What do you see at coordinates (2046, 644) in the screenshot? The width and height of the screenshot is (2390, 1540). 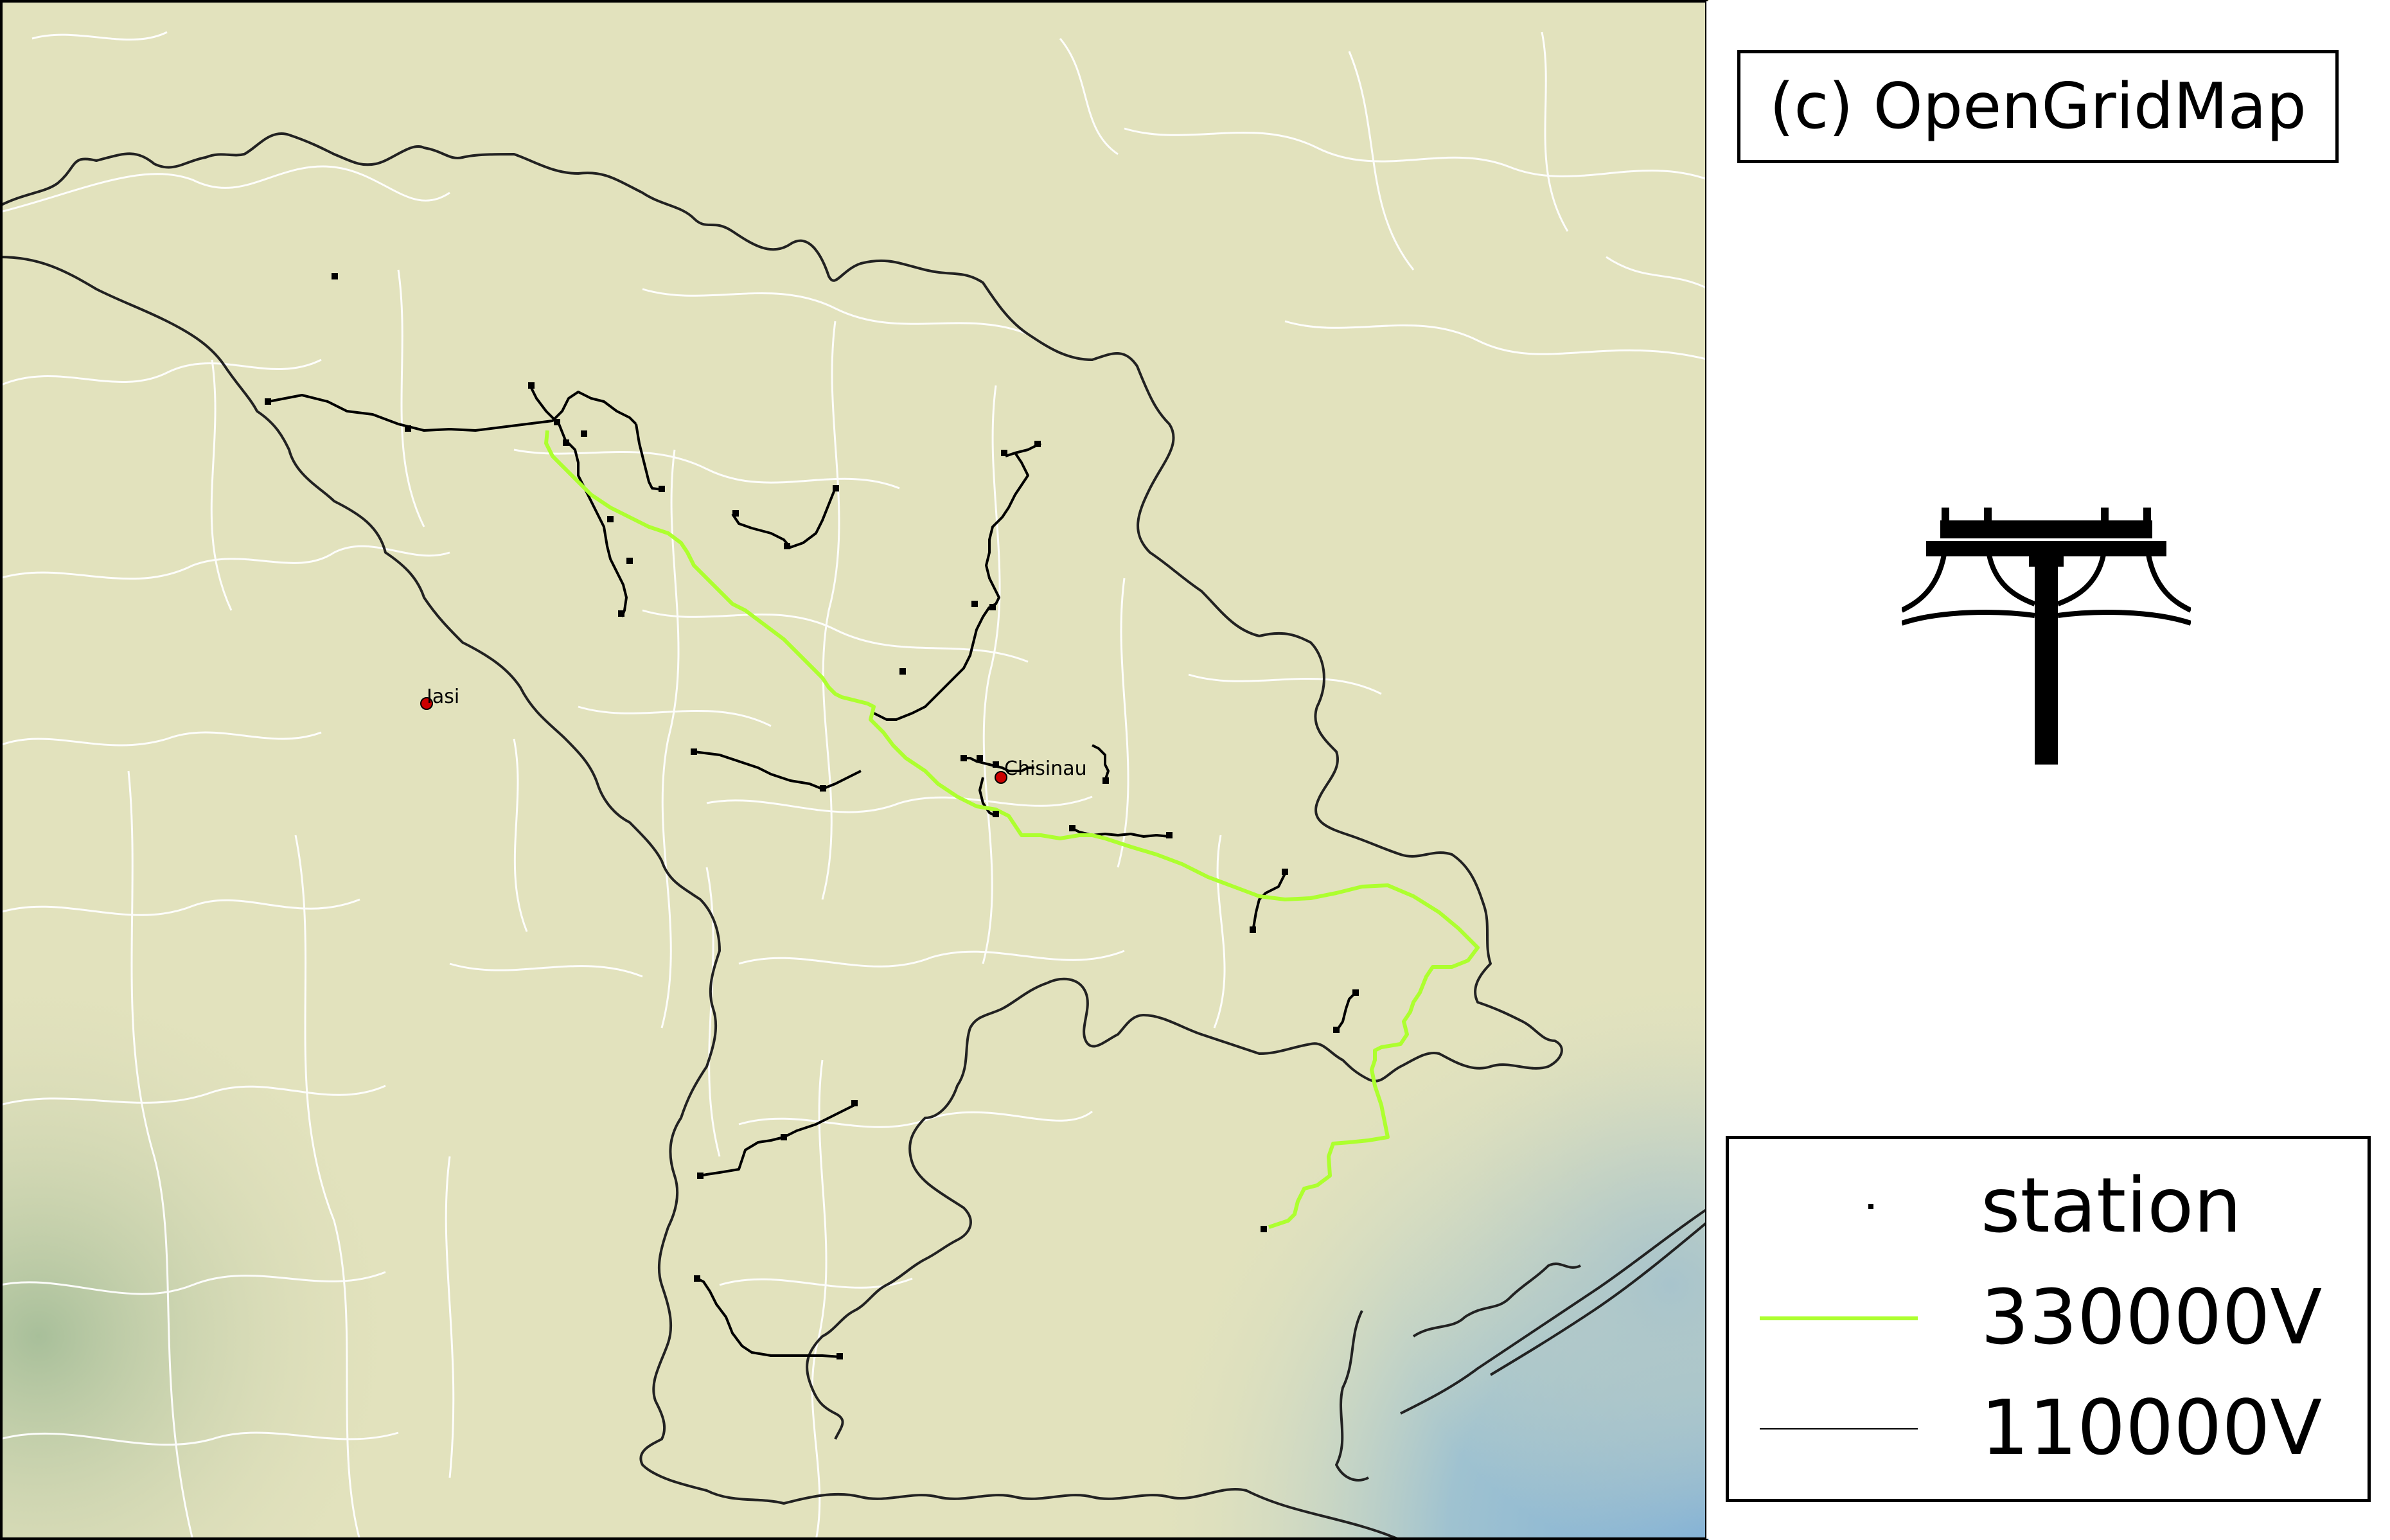 I see `power-pylon-icon` at bounding box center [2046, 644].